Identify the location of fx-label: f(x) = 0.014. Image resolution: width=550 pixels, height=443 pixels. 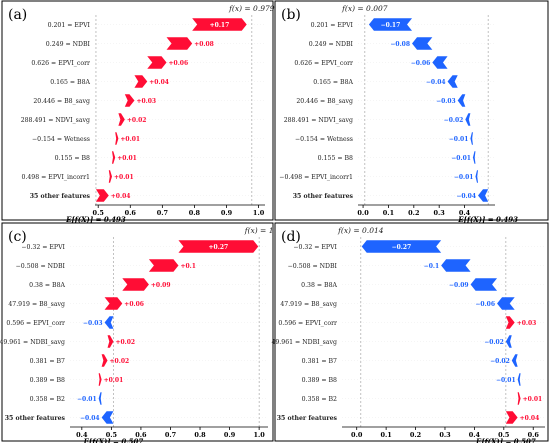
(360, 230).